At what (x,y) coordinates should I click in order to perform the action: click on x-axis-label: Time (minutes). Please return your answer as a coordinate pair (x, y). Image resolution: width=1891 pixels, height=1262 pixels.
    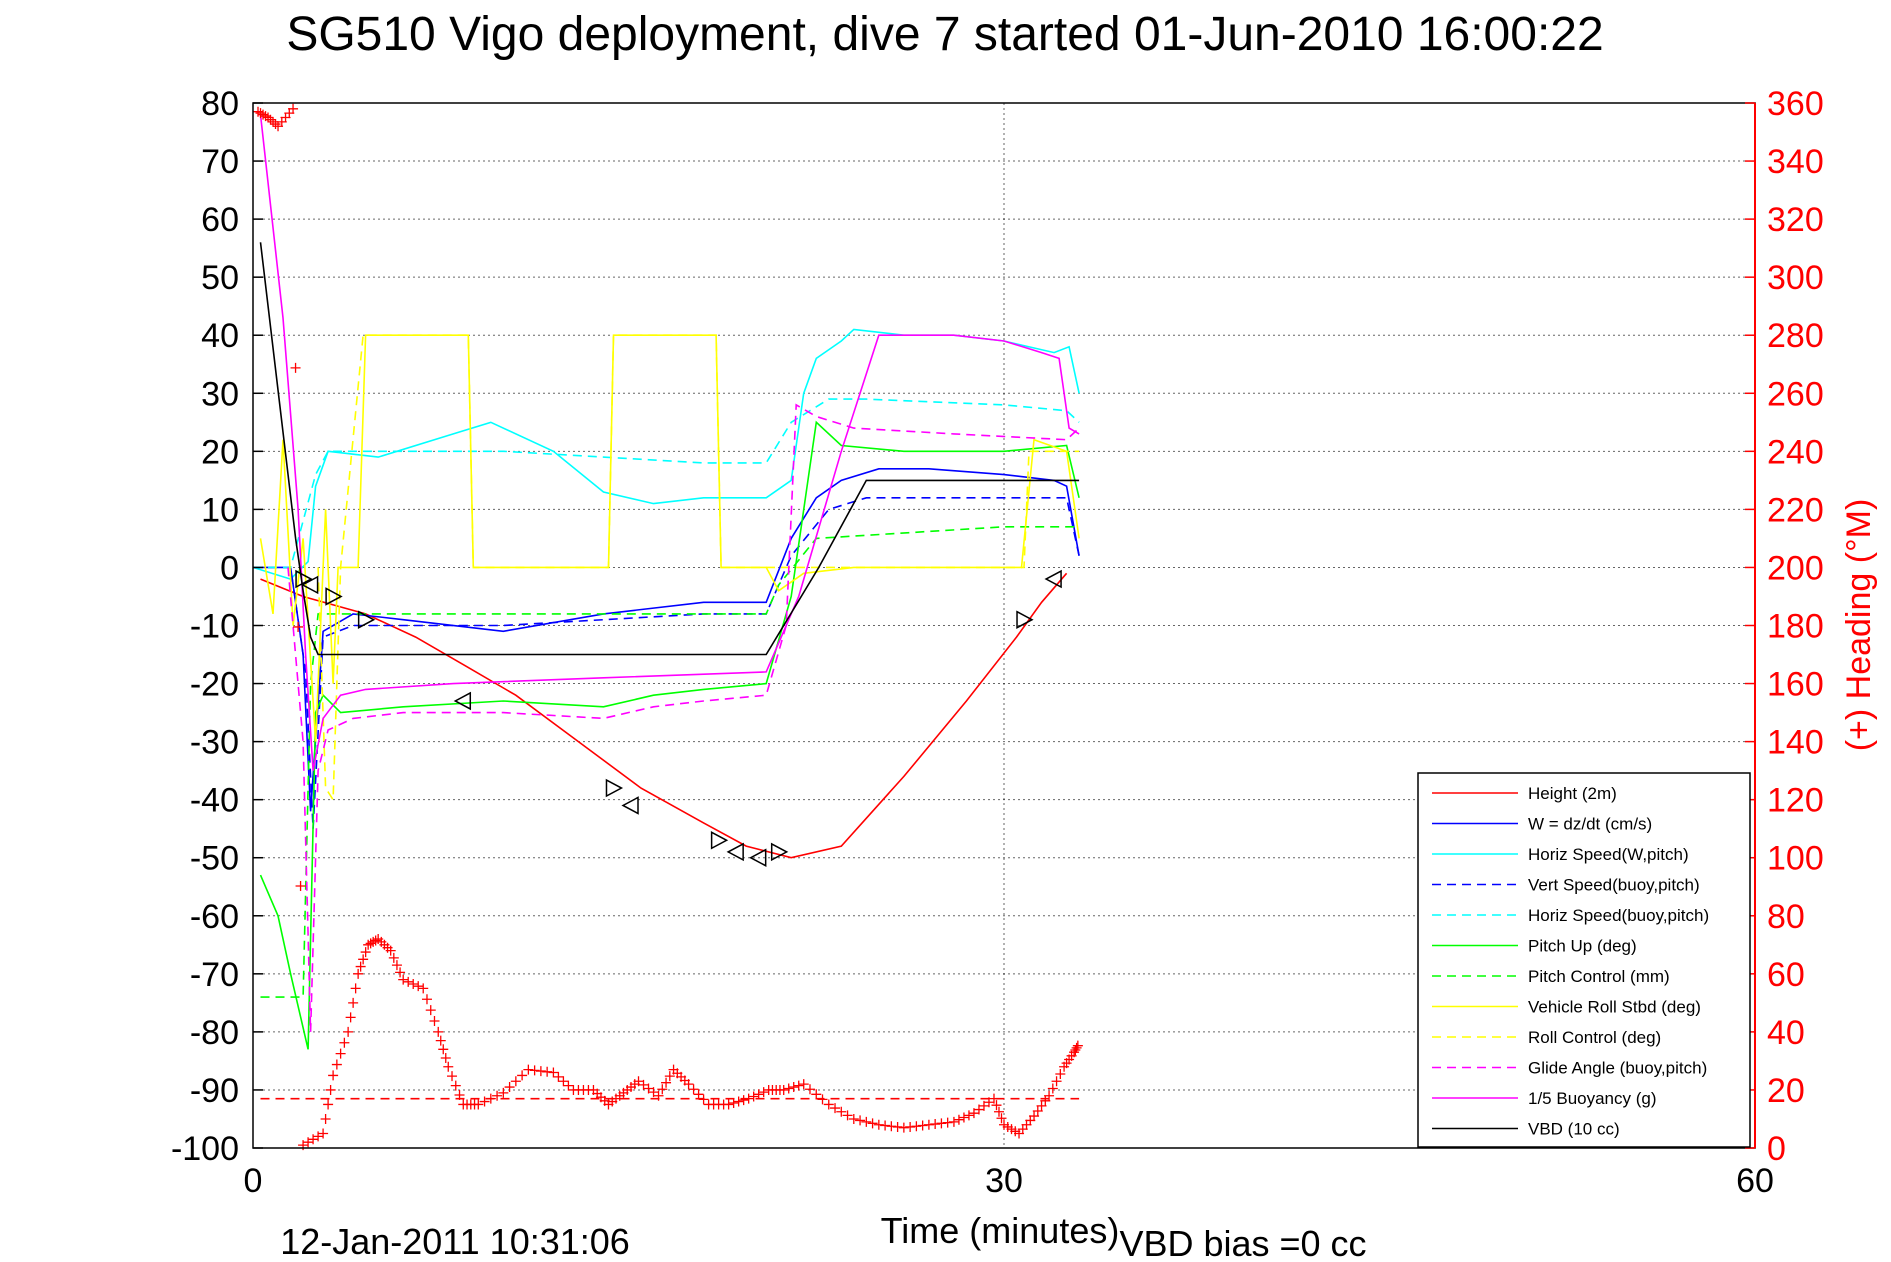
    Looking at the image, I should click on (1000, 1230).